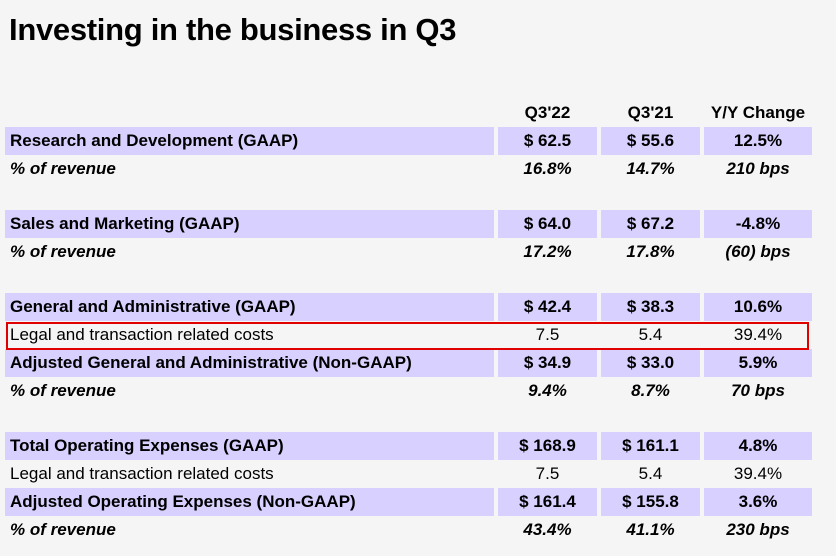  What do you see at coordinates (758, 363) in the screenshot?
I see `row-value-yoy: 5.9%` at bounding box center [758, 363].